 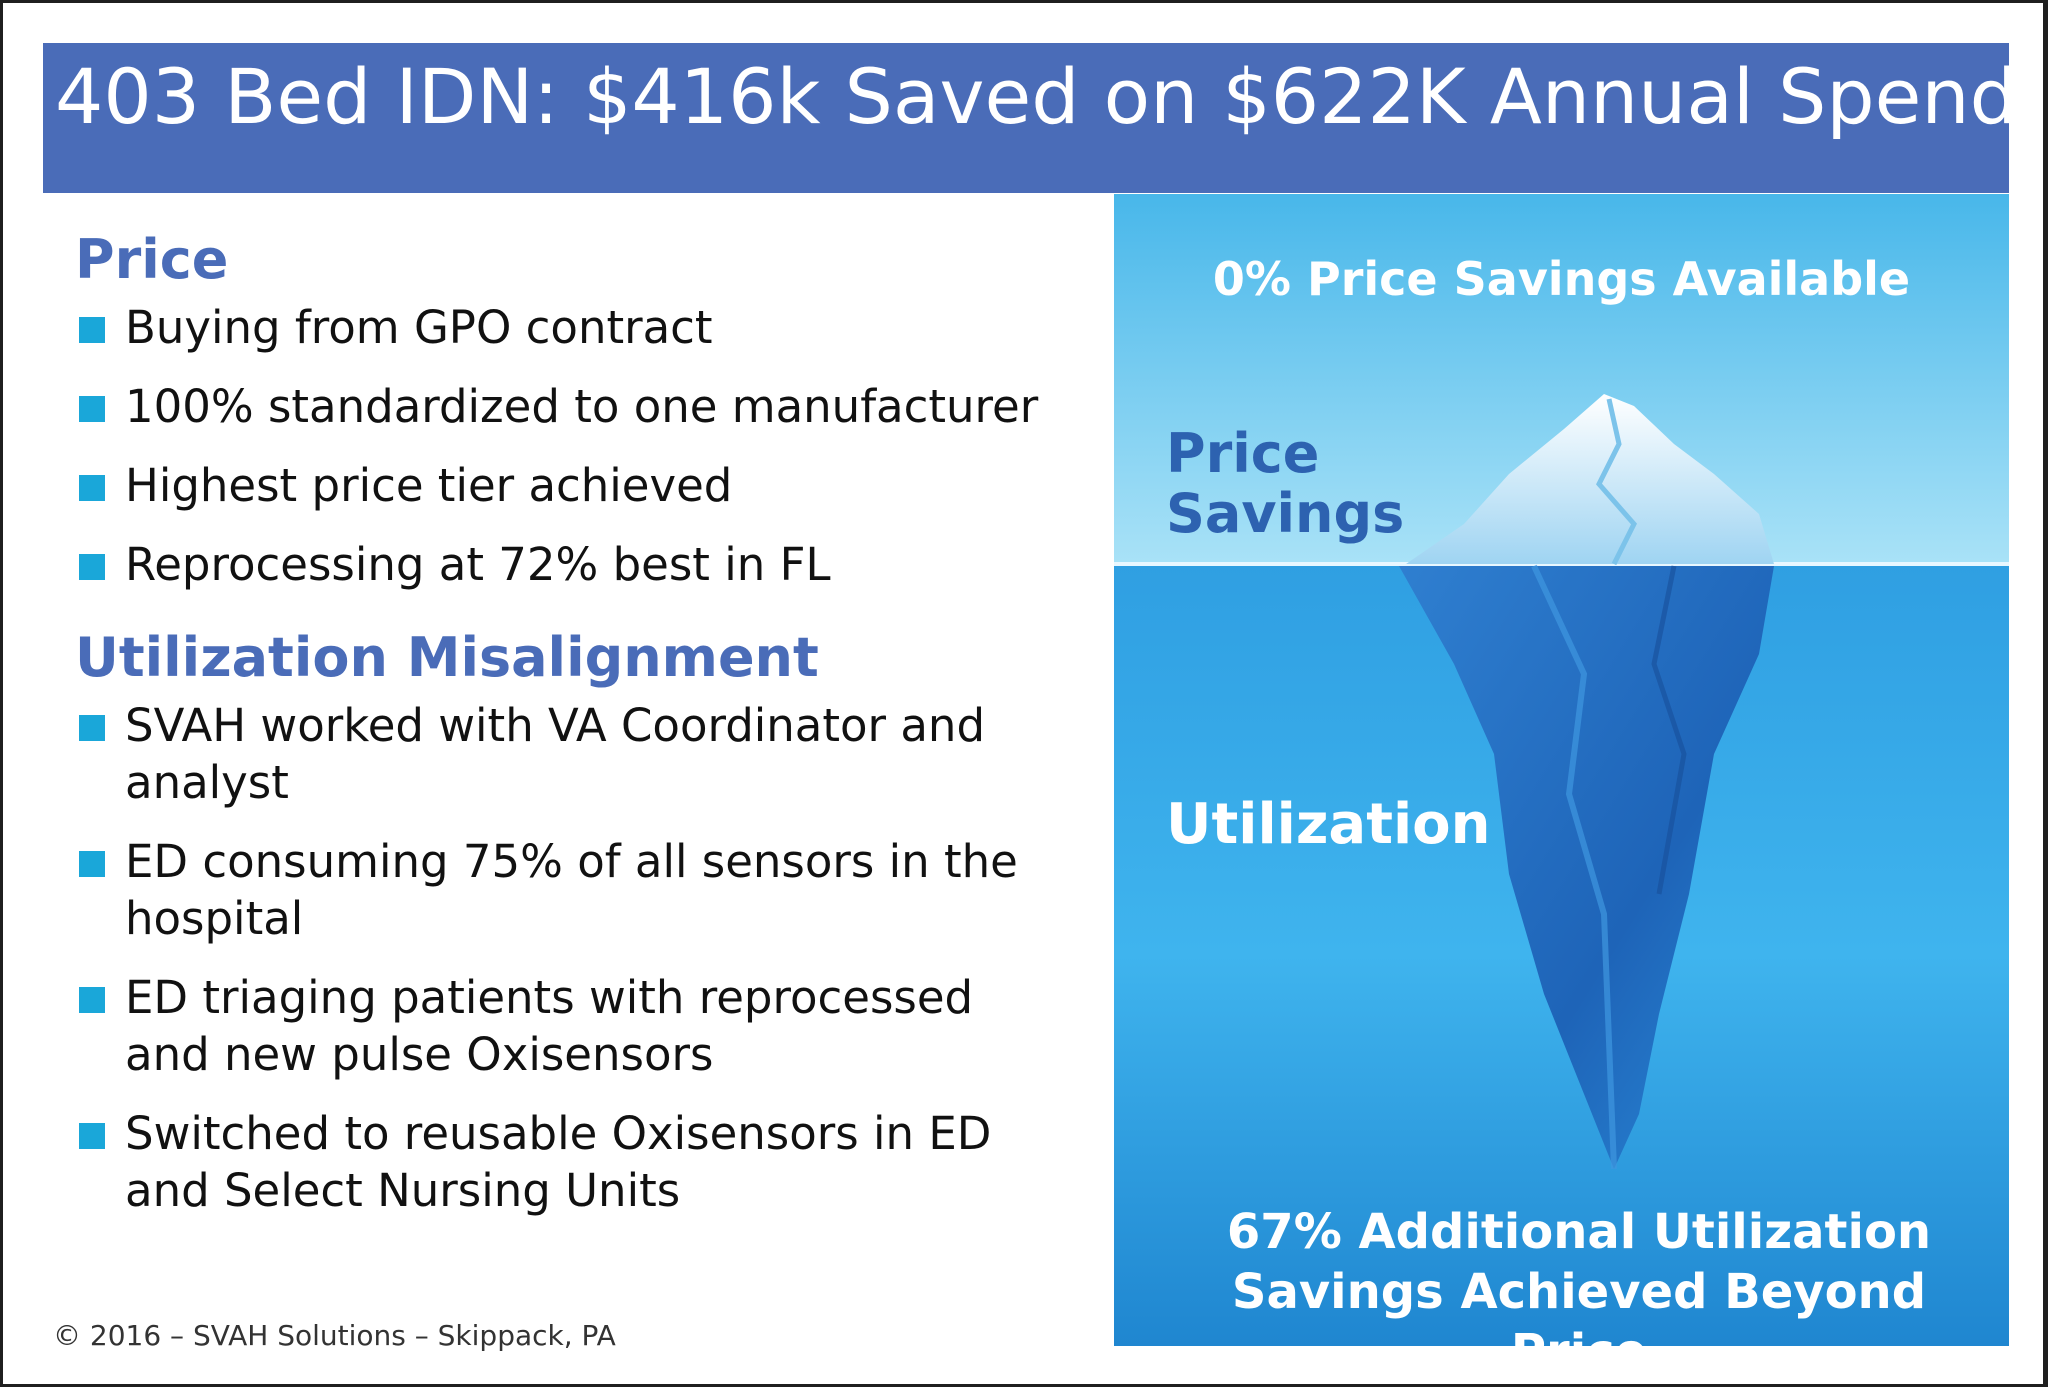 I want to click on bullet-text: Reprocessing at 72% best in FL, so click(x=478, y=564).